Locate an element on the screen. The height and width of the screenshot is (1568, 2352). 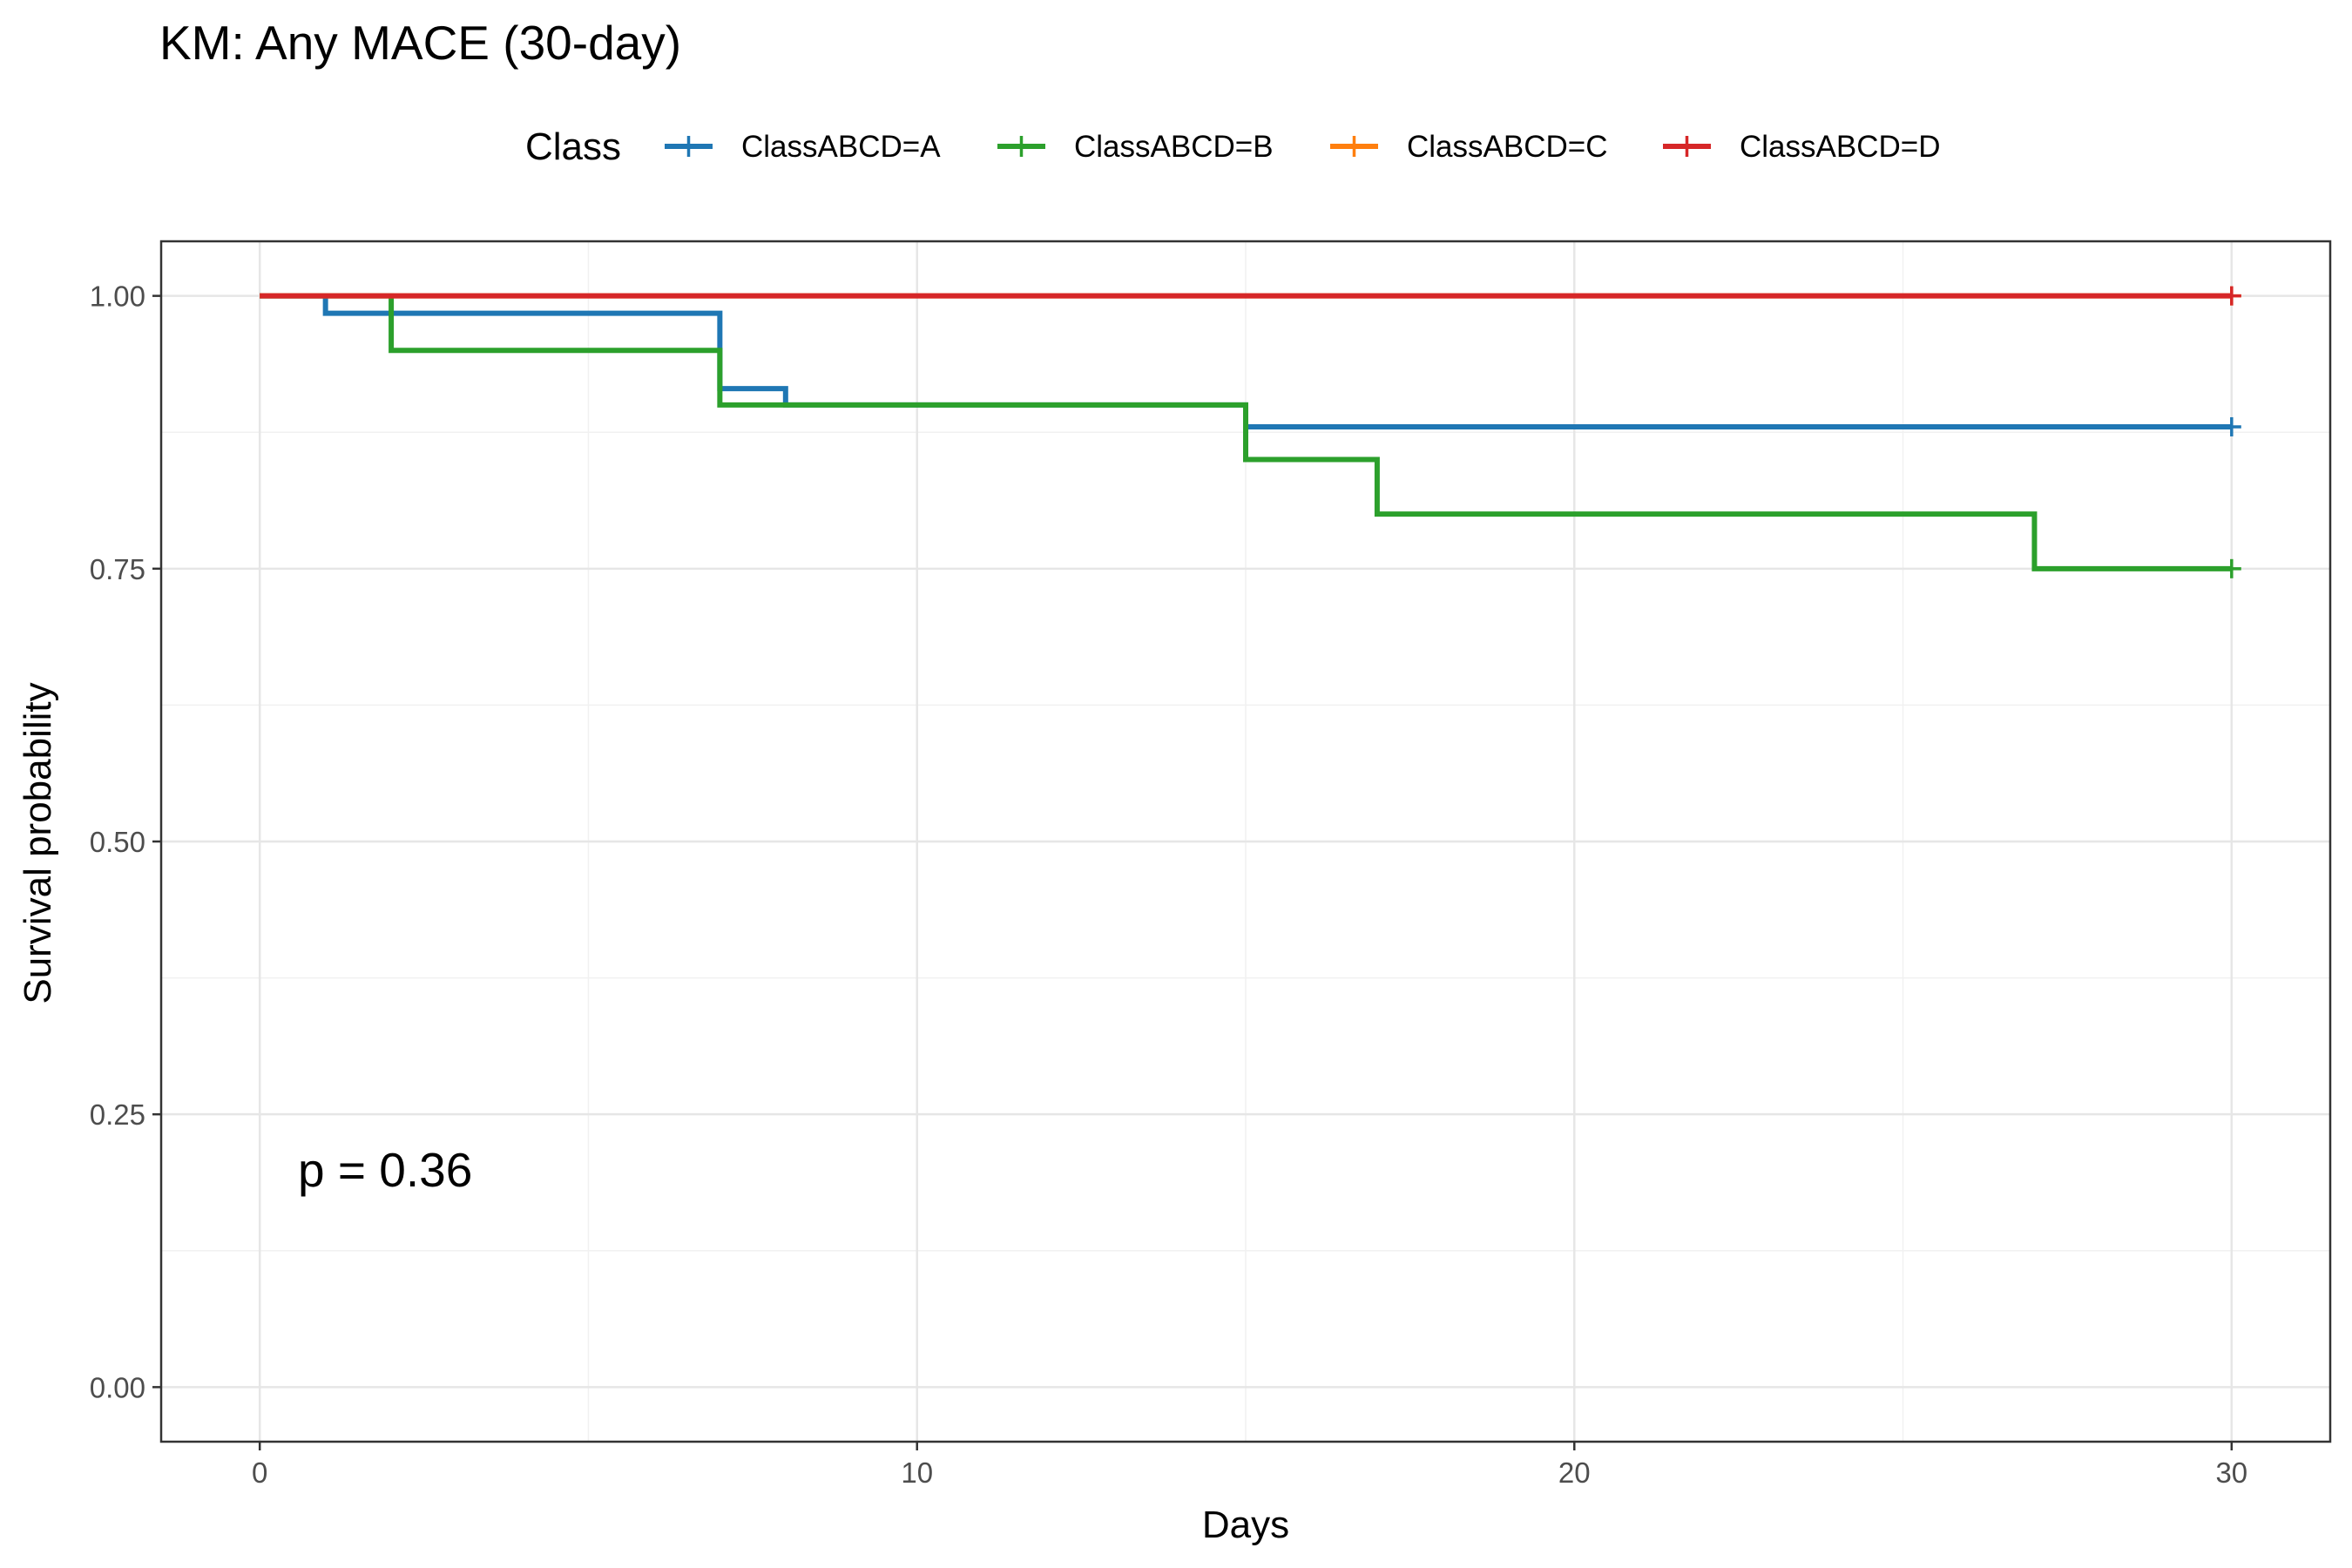
p-value-annotation: p = 0.36 is located at coordinates (385, 1170).